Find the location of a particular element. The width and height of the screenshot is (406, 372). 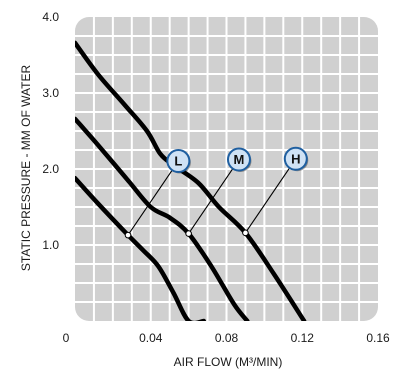

marker-dot-l is located at coordinates (128, 235).